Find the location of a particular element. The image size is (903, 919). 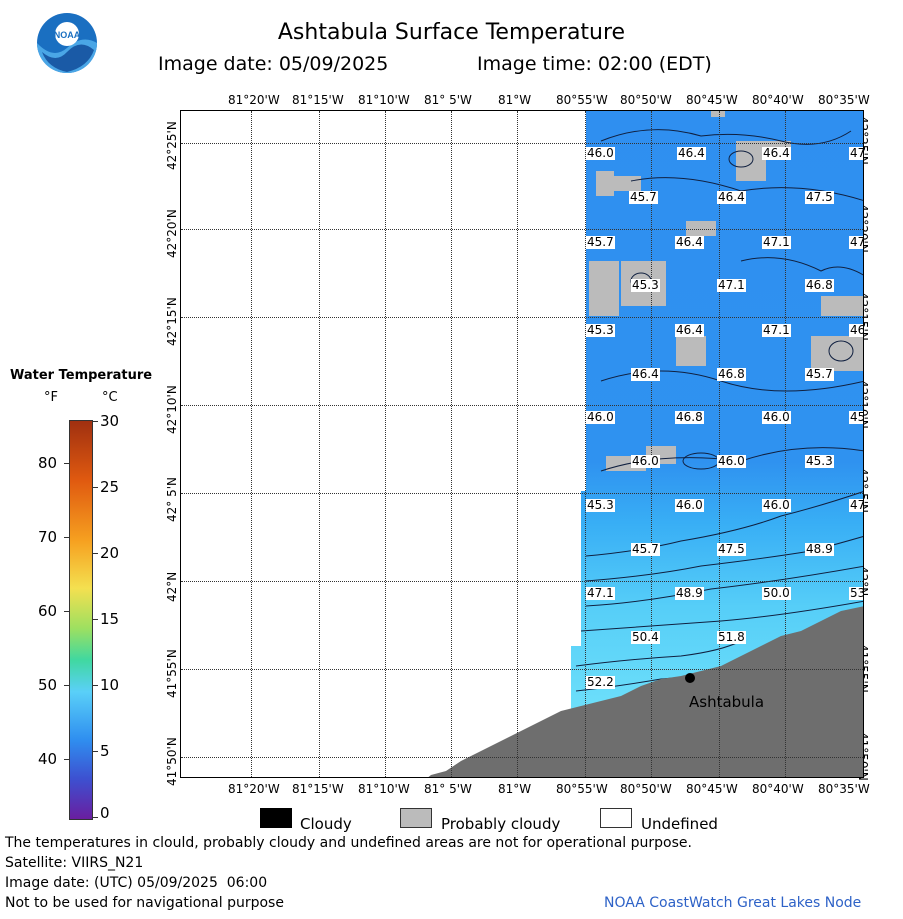

noaa-logo-text: NOAA is located at coordinates (67, 35).